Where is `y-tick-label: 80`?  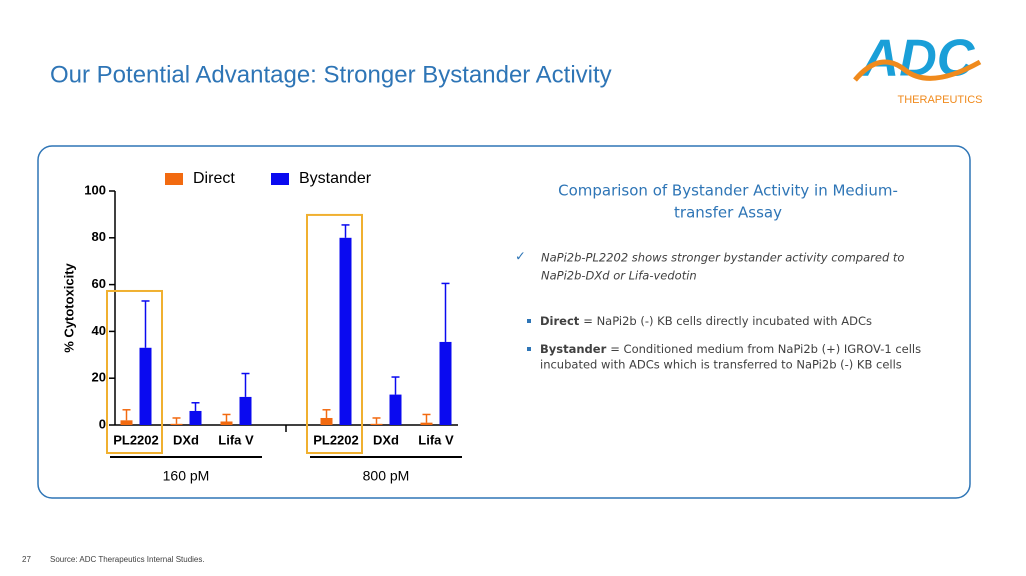 y-tick-label: 80 is located at coordinates (99, 236).